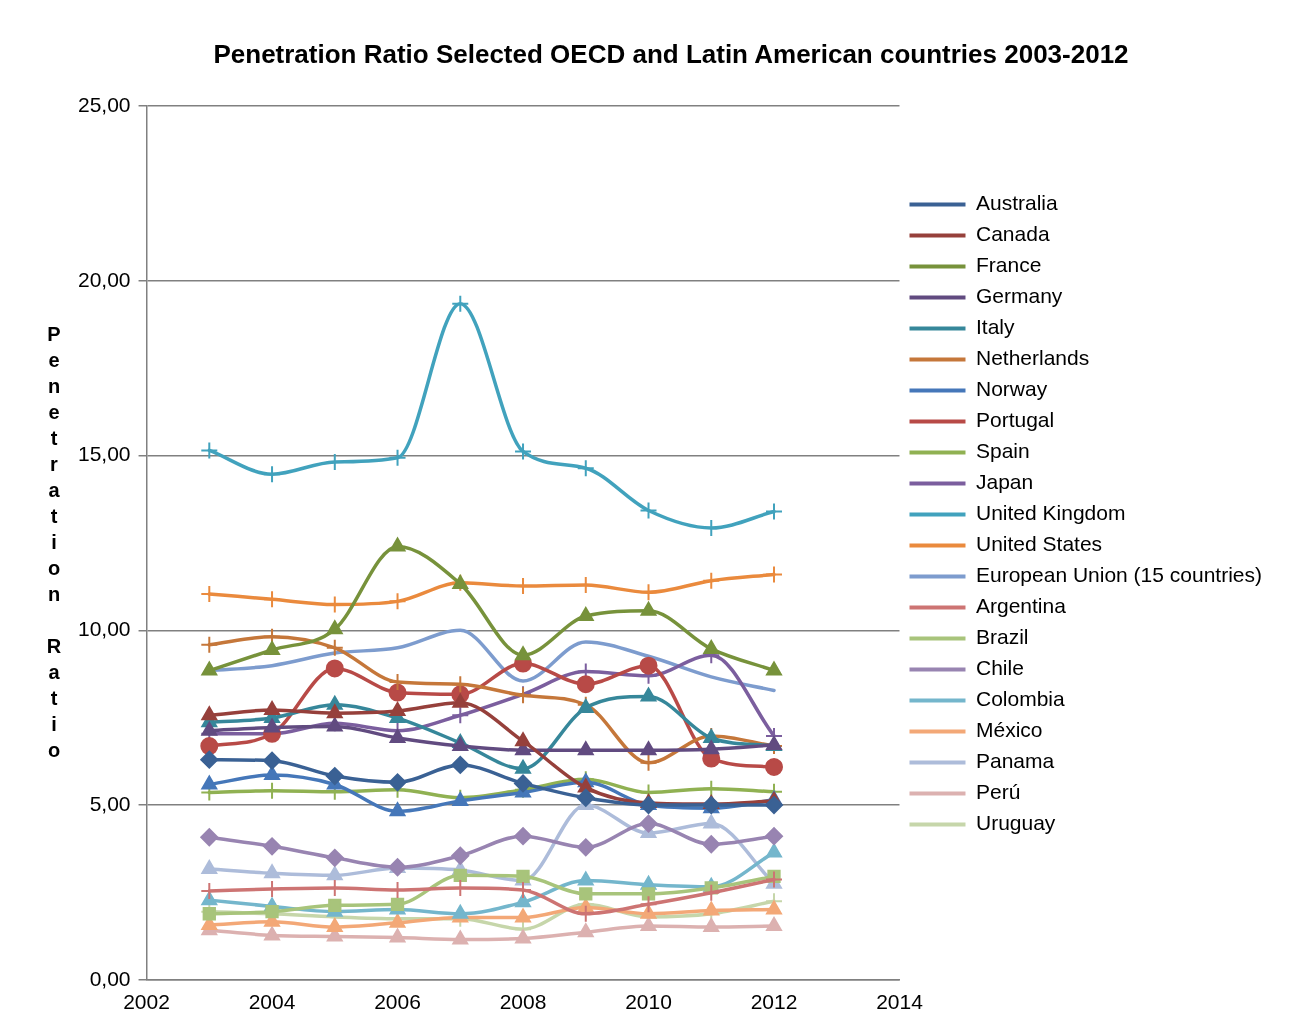  What do you see at coordinates (900, 1002) in the screenshot?
I see `x-tick-label: 2014` at bounding box center [900, 1002].